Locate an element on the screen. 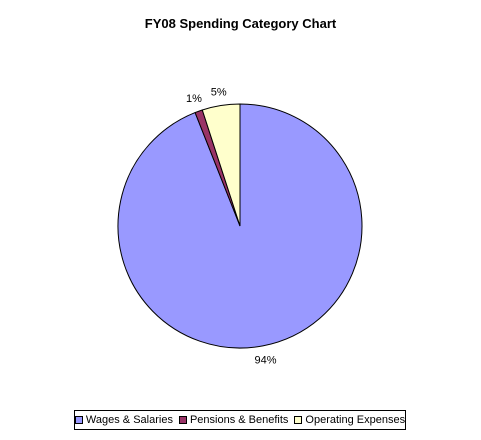 This screenshot has height=440, width=481. legend-item-operating: Operating Expenses is located at coordinates (349, 420).